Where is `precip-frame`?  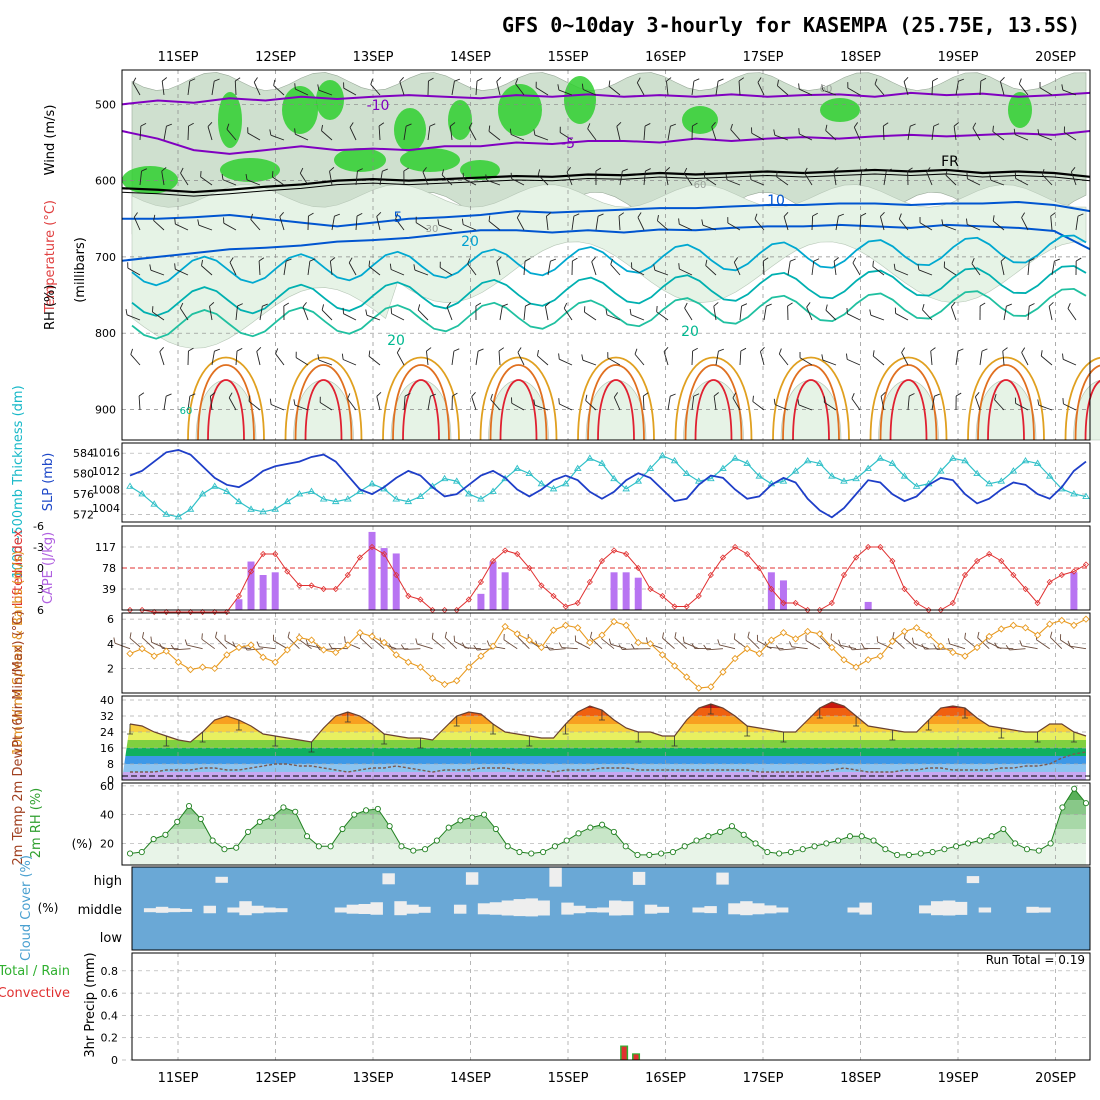
precip-frame is located at coordinates (611, 1006).